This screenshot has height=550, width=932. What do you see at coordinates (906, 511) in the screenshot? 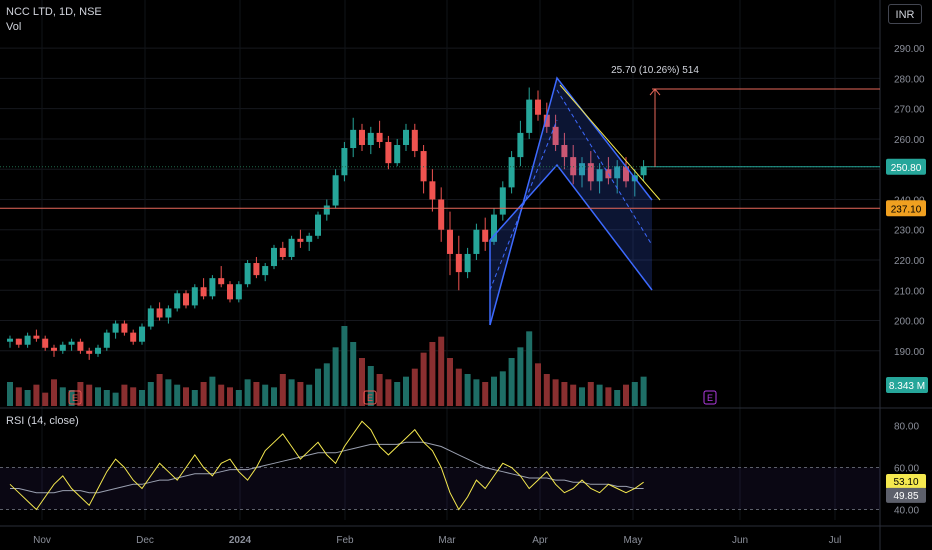
I see `rsi-tick-label: 40.00` at bounding box center [906, 511].